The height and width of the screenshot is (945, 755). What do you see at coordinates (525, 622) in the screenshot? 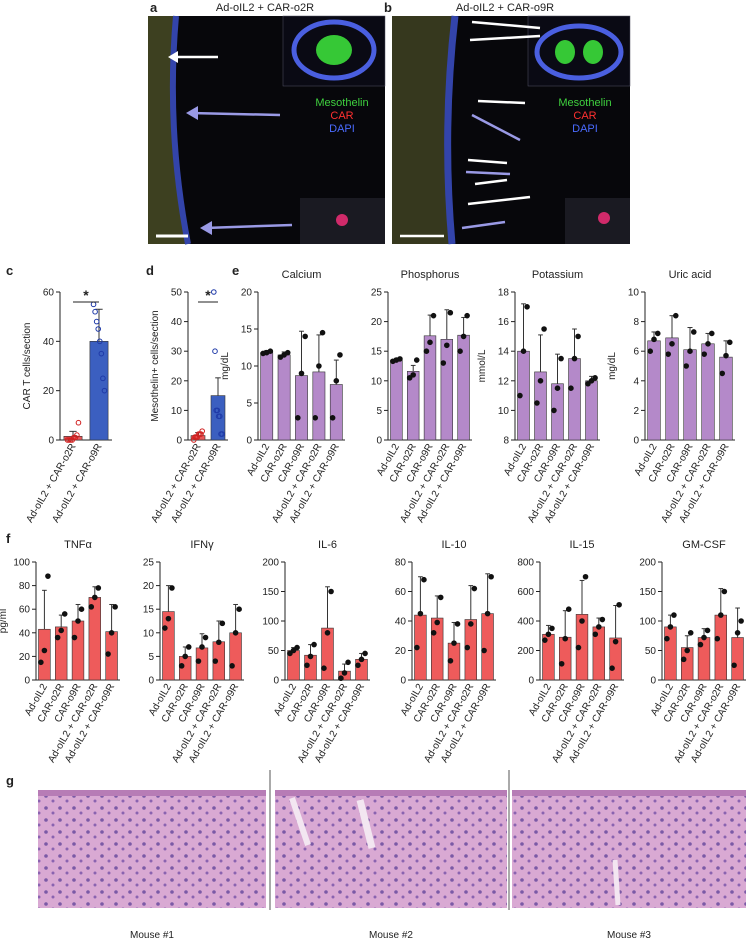
I see `y-tick-label: 400` at bounding box center [525, 622].